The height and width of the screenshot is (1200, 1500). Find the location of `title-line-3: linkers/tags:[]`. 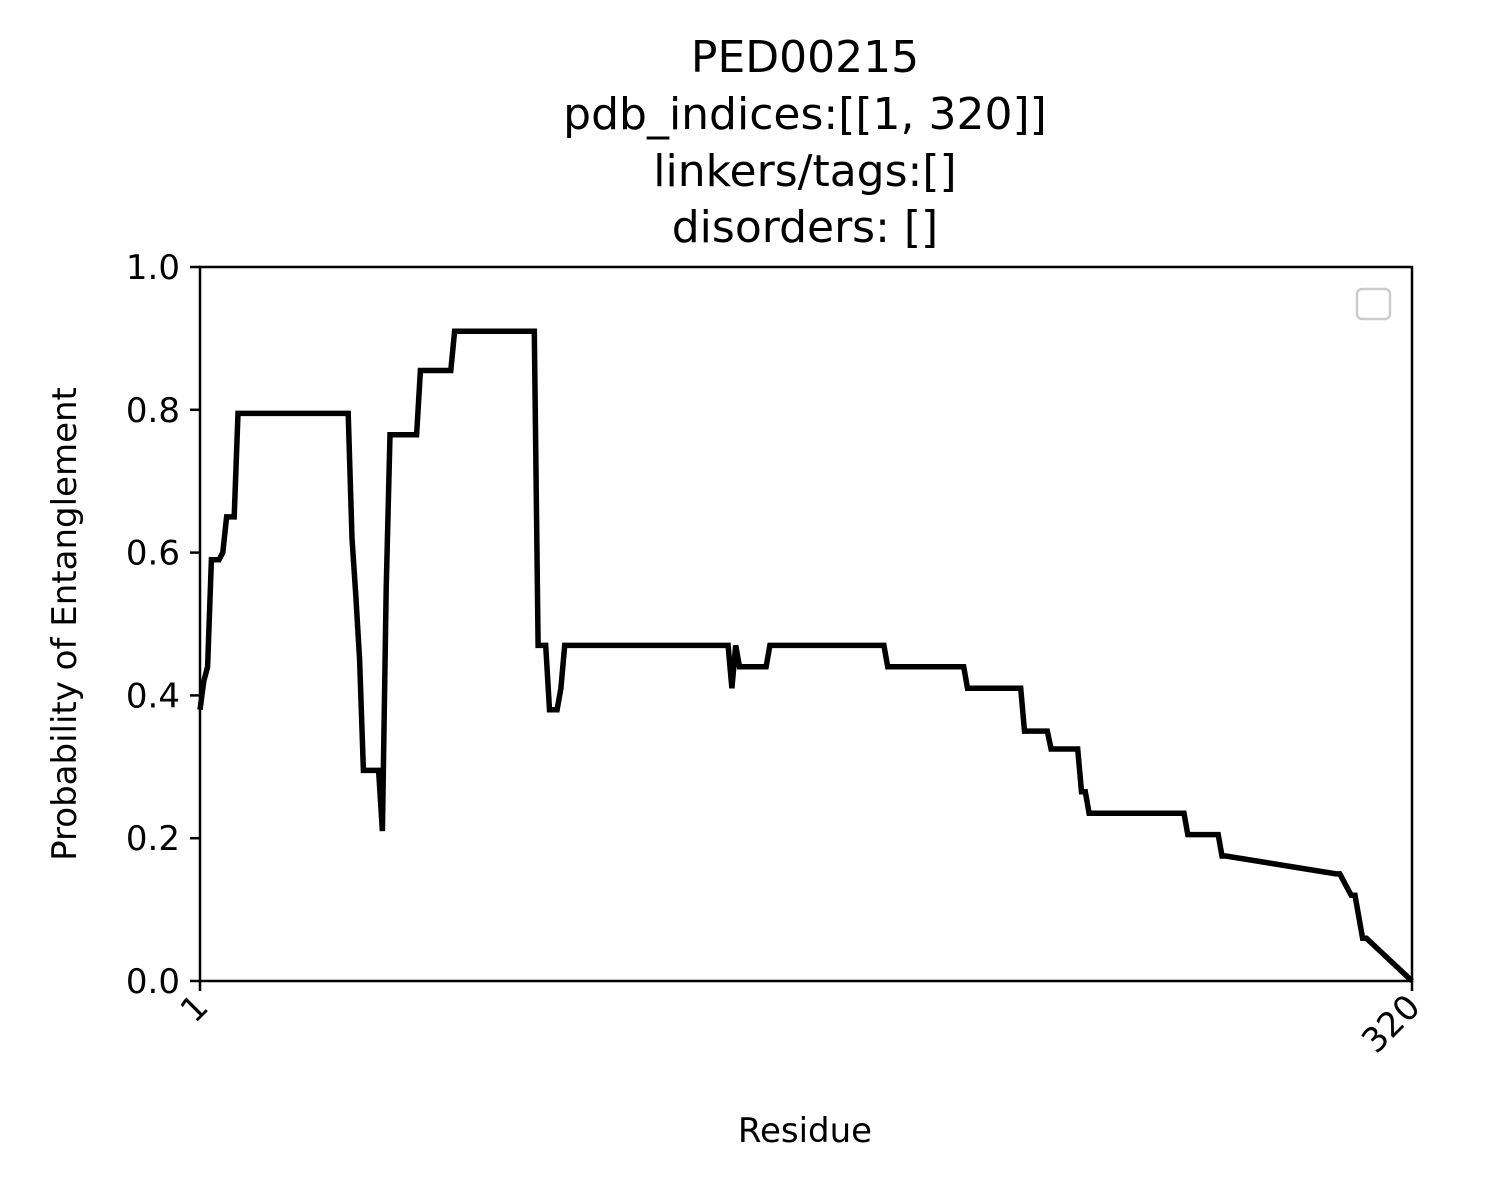

title-line-3: linkers/tags:[] is located at coordinates (804, 171).